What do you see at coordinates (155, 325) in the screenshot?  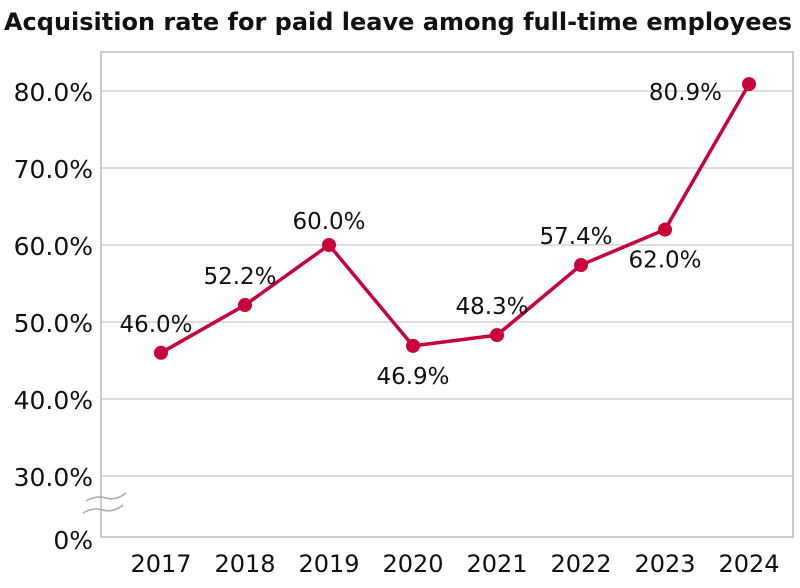 I see `data-label: 46.0%` at bounding box center [155, 325].